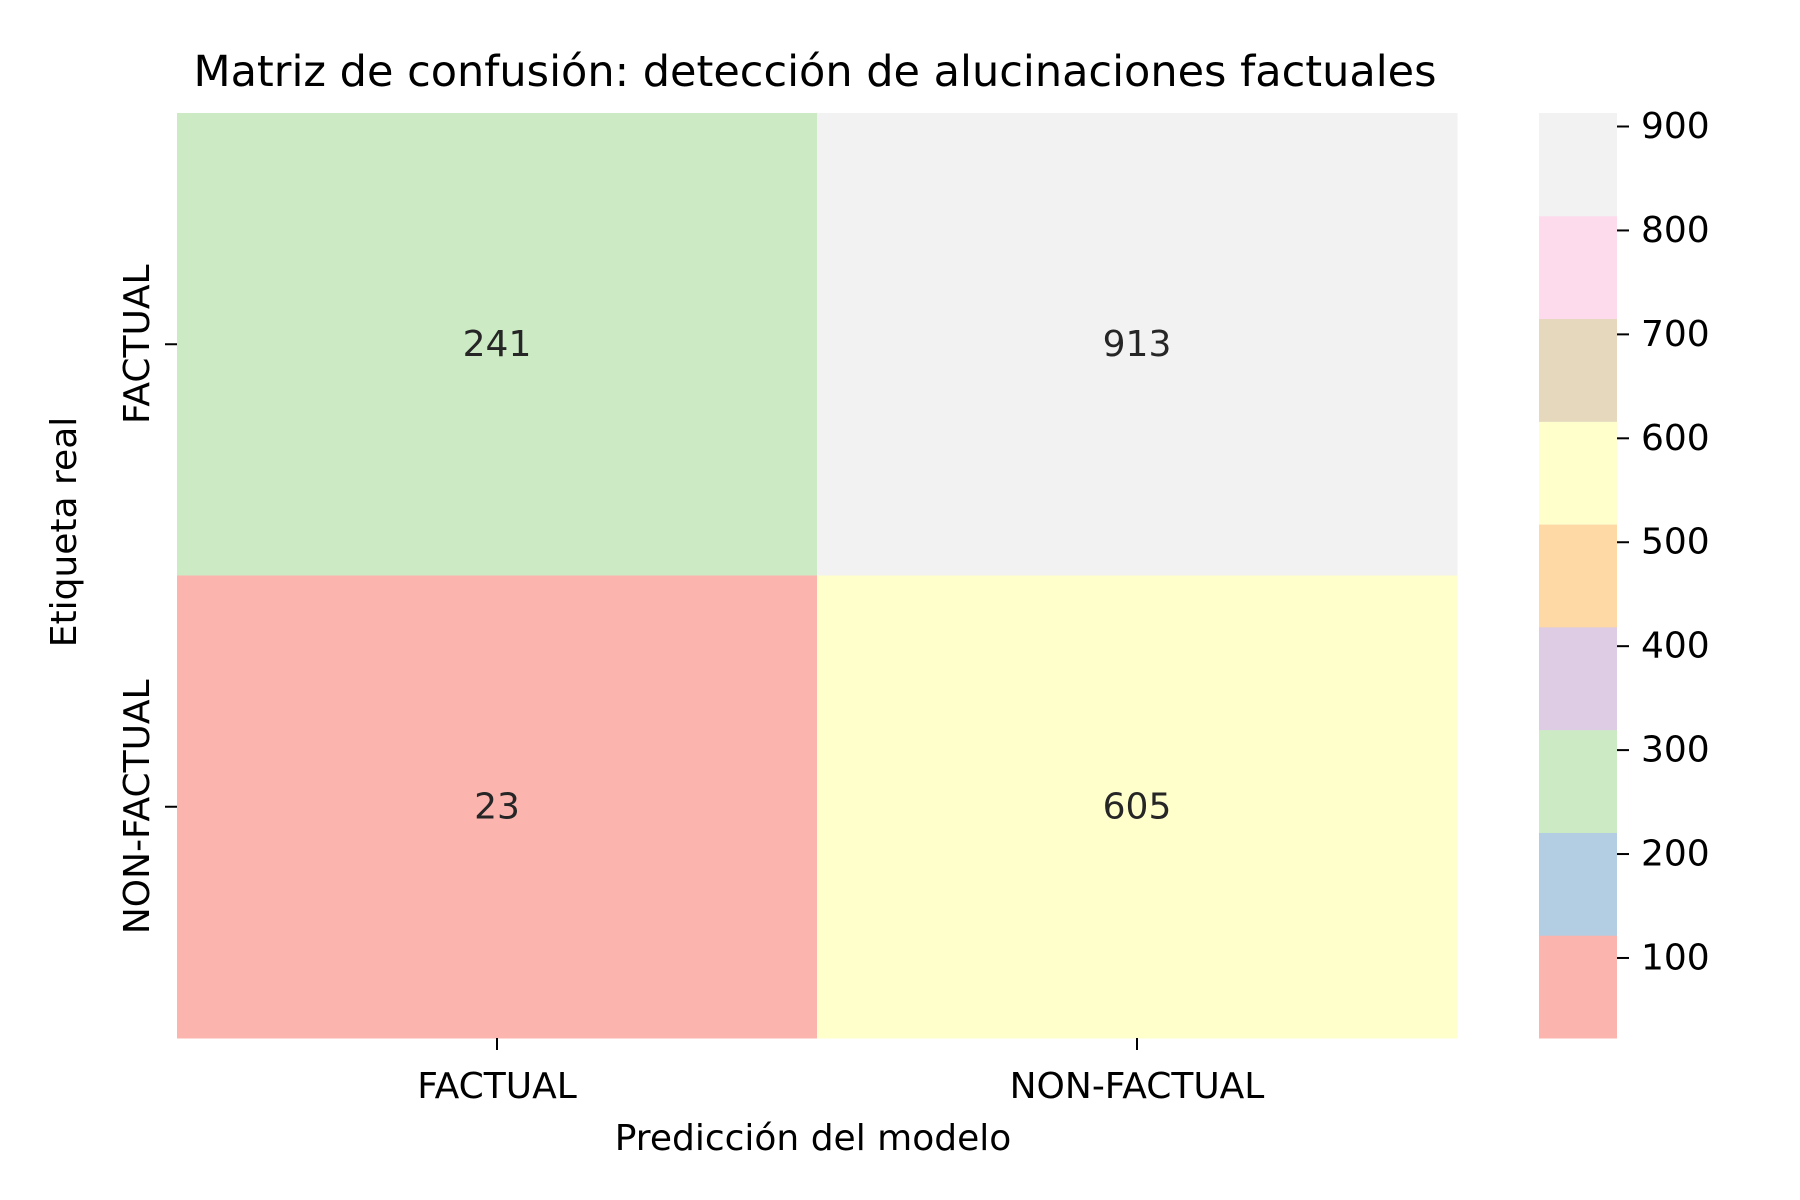 Image resolution: width=1800 pixels, height=1200 pixels. I want to click on colorbar-tick-label-8: 900, so click(1675, 126).